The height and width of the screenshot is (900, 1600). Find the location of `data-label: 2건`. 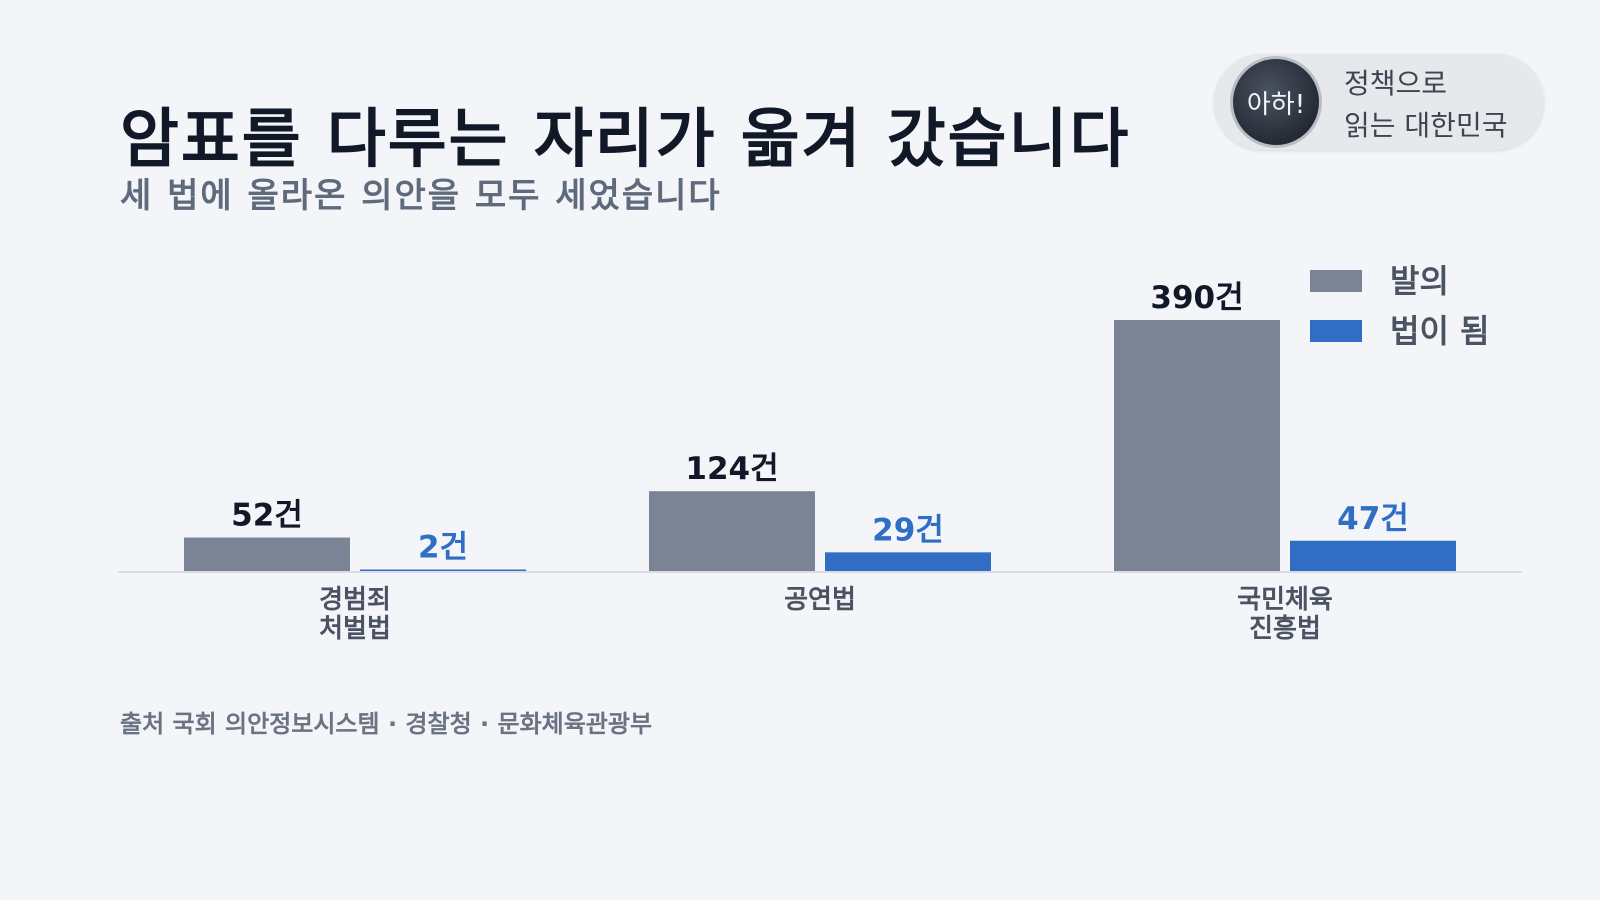

data-label: 2건 is located at coordinates (443, 548).